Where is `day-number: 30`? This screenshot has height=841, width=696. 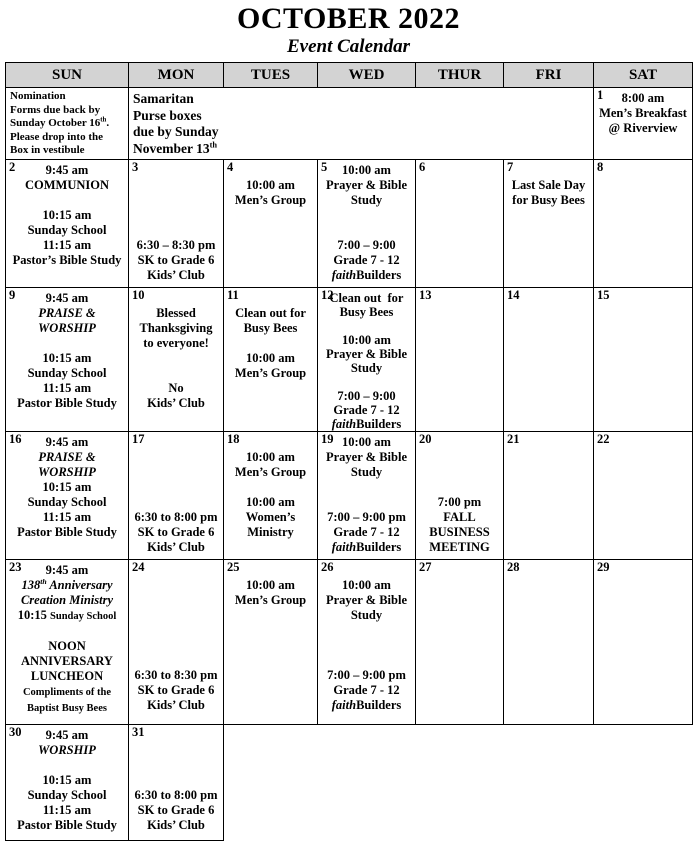 day-number: 30 is located at coordinates (15, 732).